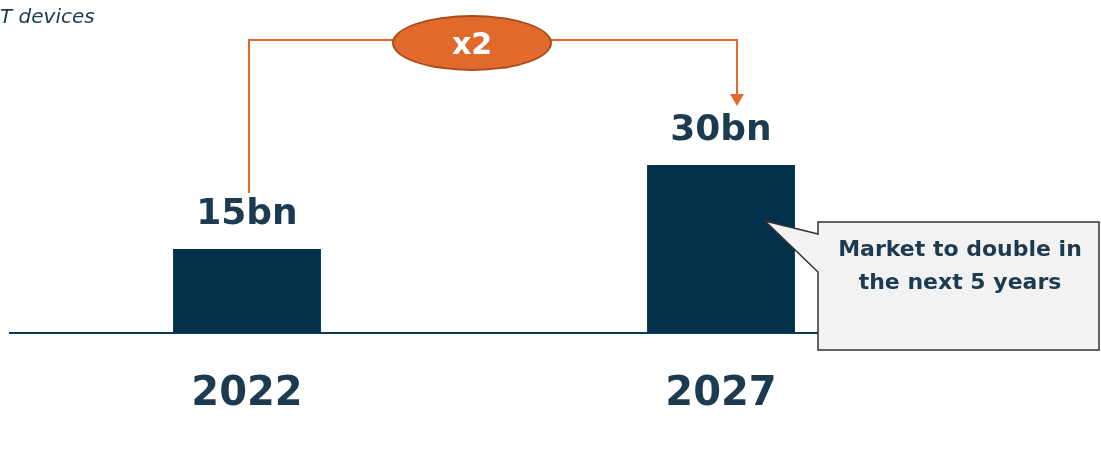  What do you see at coordinates (721, 128) in the screenshot?
I see `data-label: 30bn` at bounding box center [721, 128].